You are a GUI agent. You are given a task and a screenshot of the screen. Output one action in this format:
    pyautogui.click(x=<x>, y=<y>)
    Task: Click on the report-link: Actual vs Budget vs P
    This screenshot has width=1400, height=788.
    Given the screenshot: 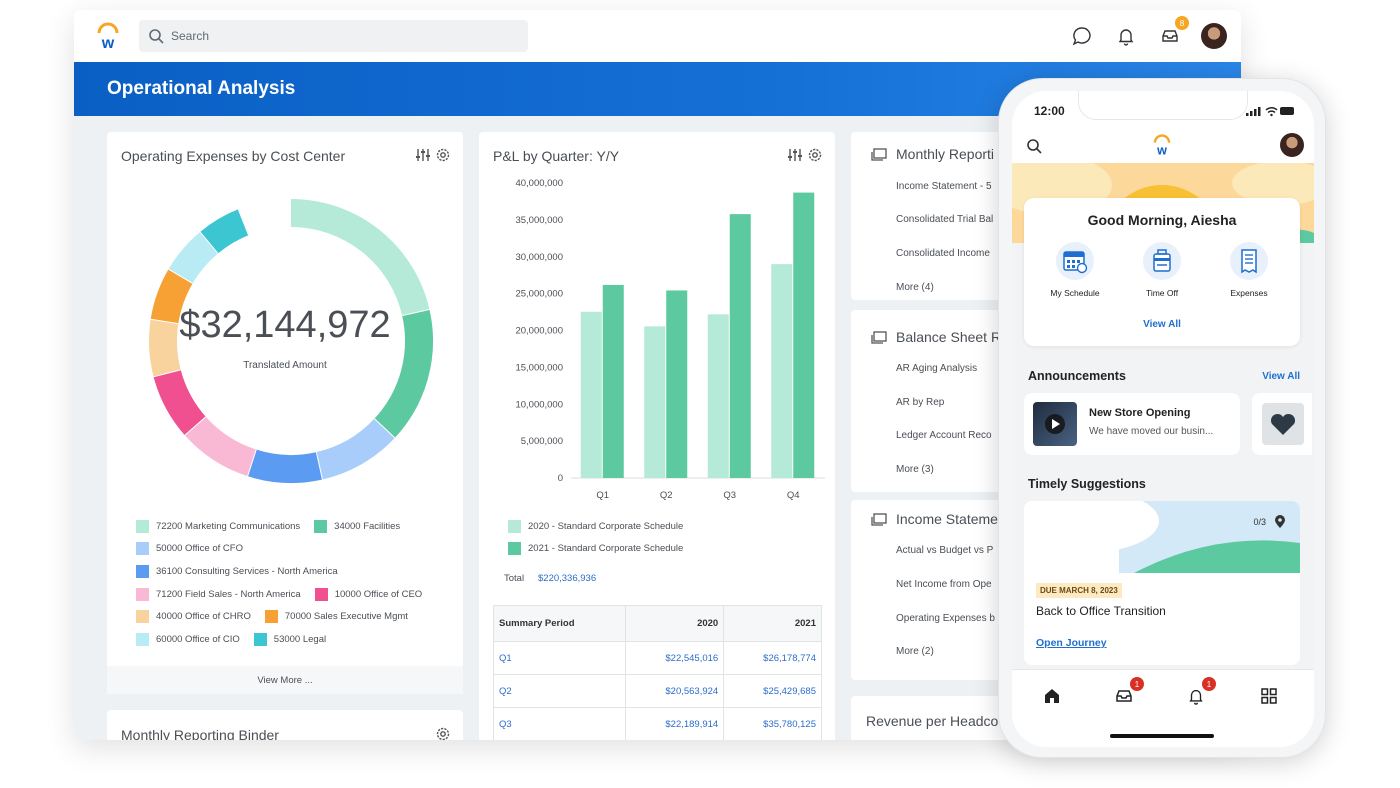 What is the action you would take?
    pyautogui.click(x=945, y=550)
    